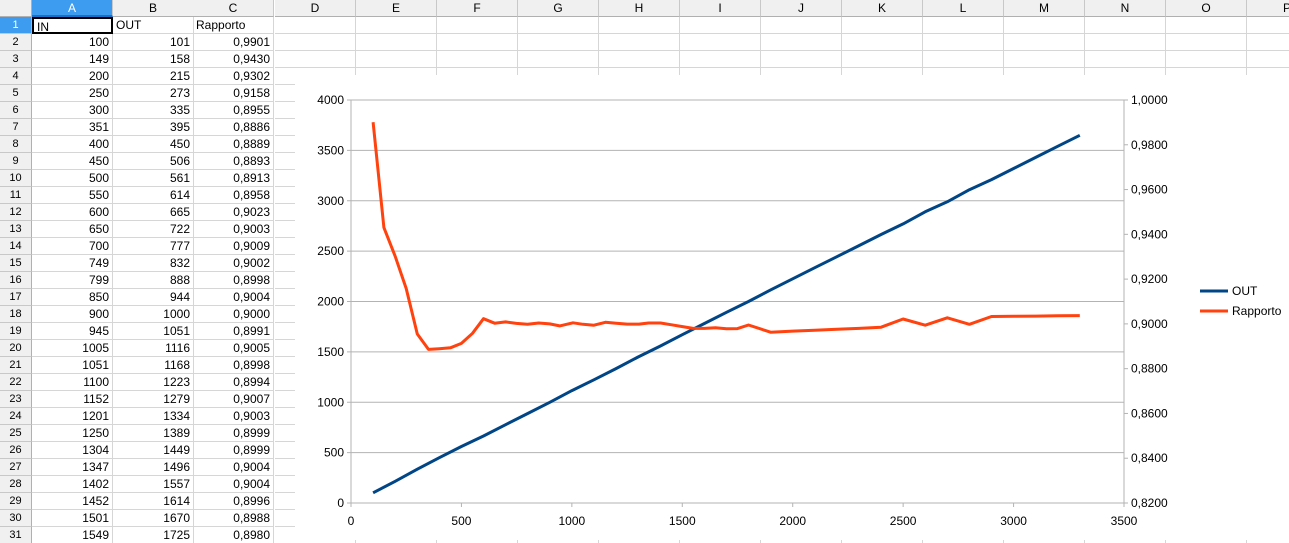  I want to click on cell-a15: 749, so click(72, 263).